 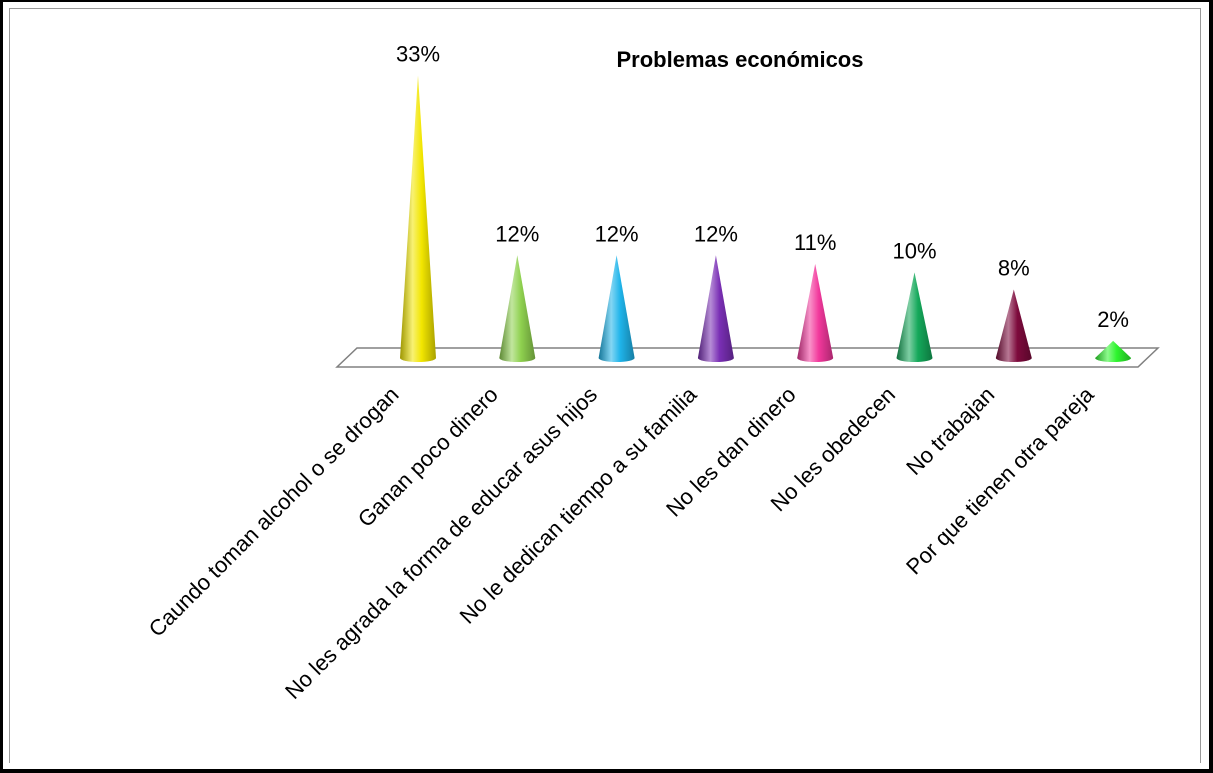 I want to click on data-label-7: 8%, so click(x=1014, y=268).